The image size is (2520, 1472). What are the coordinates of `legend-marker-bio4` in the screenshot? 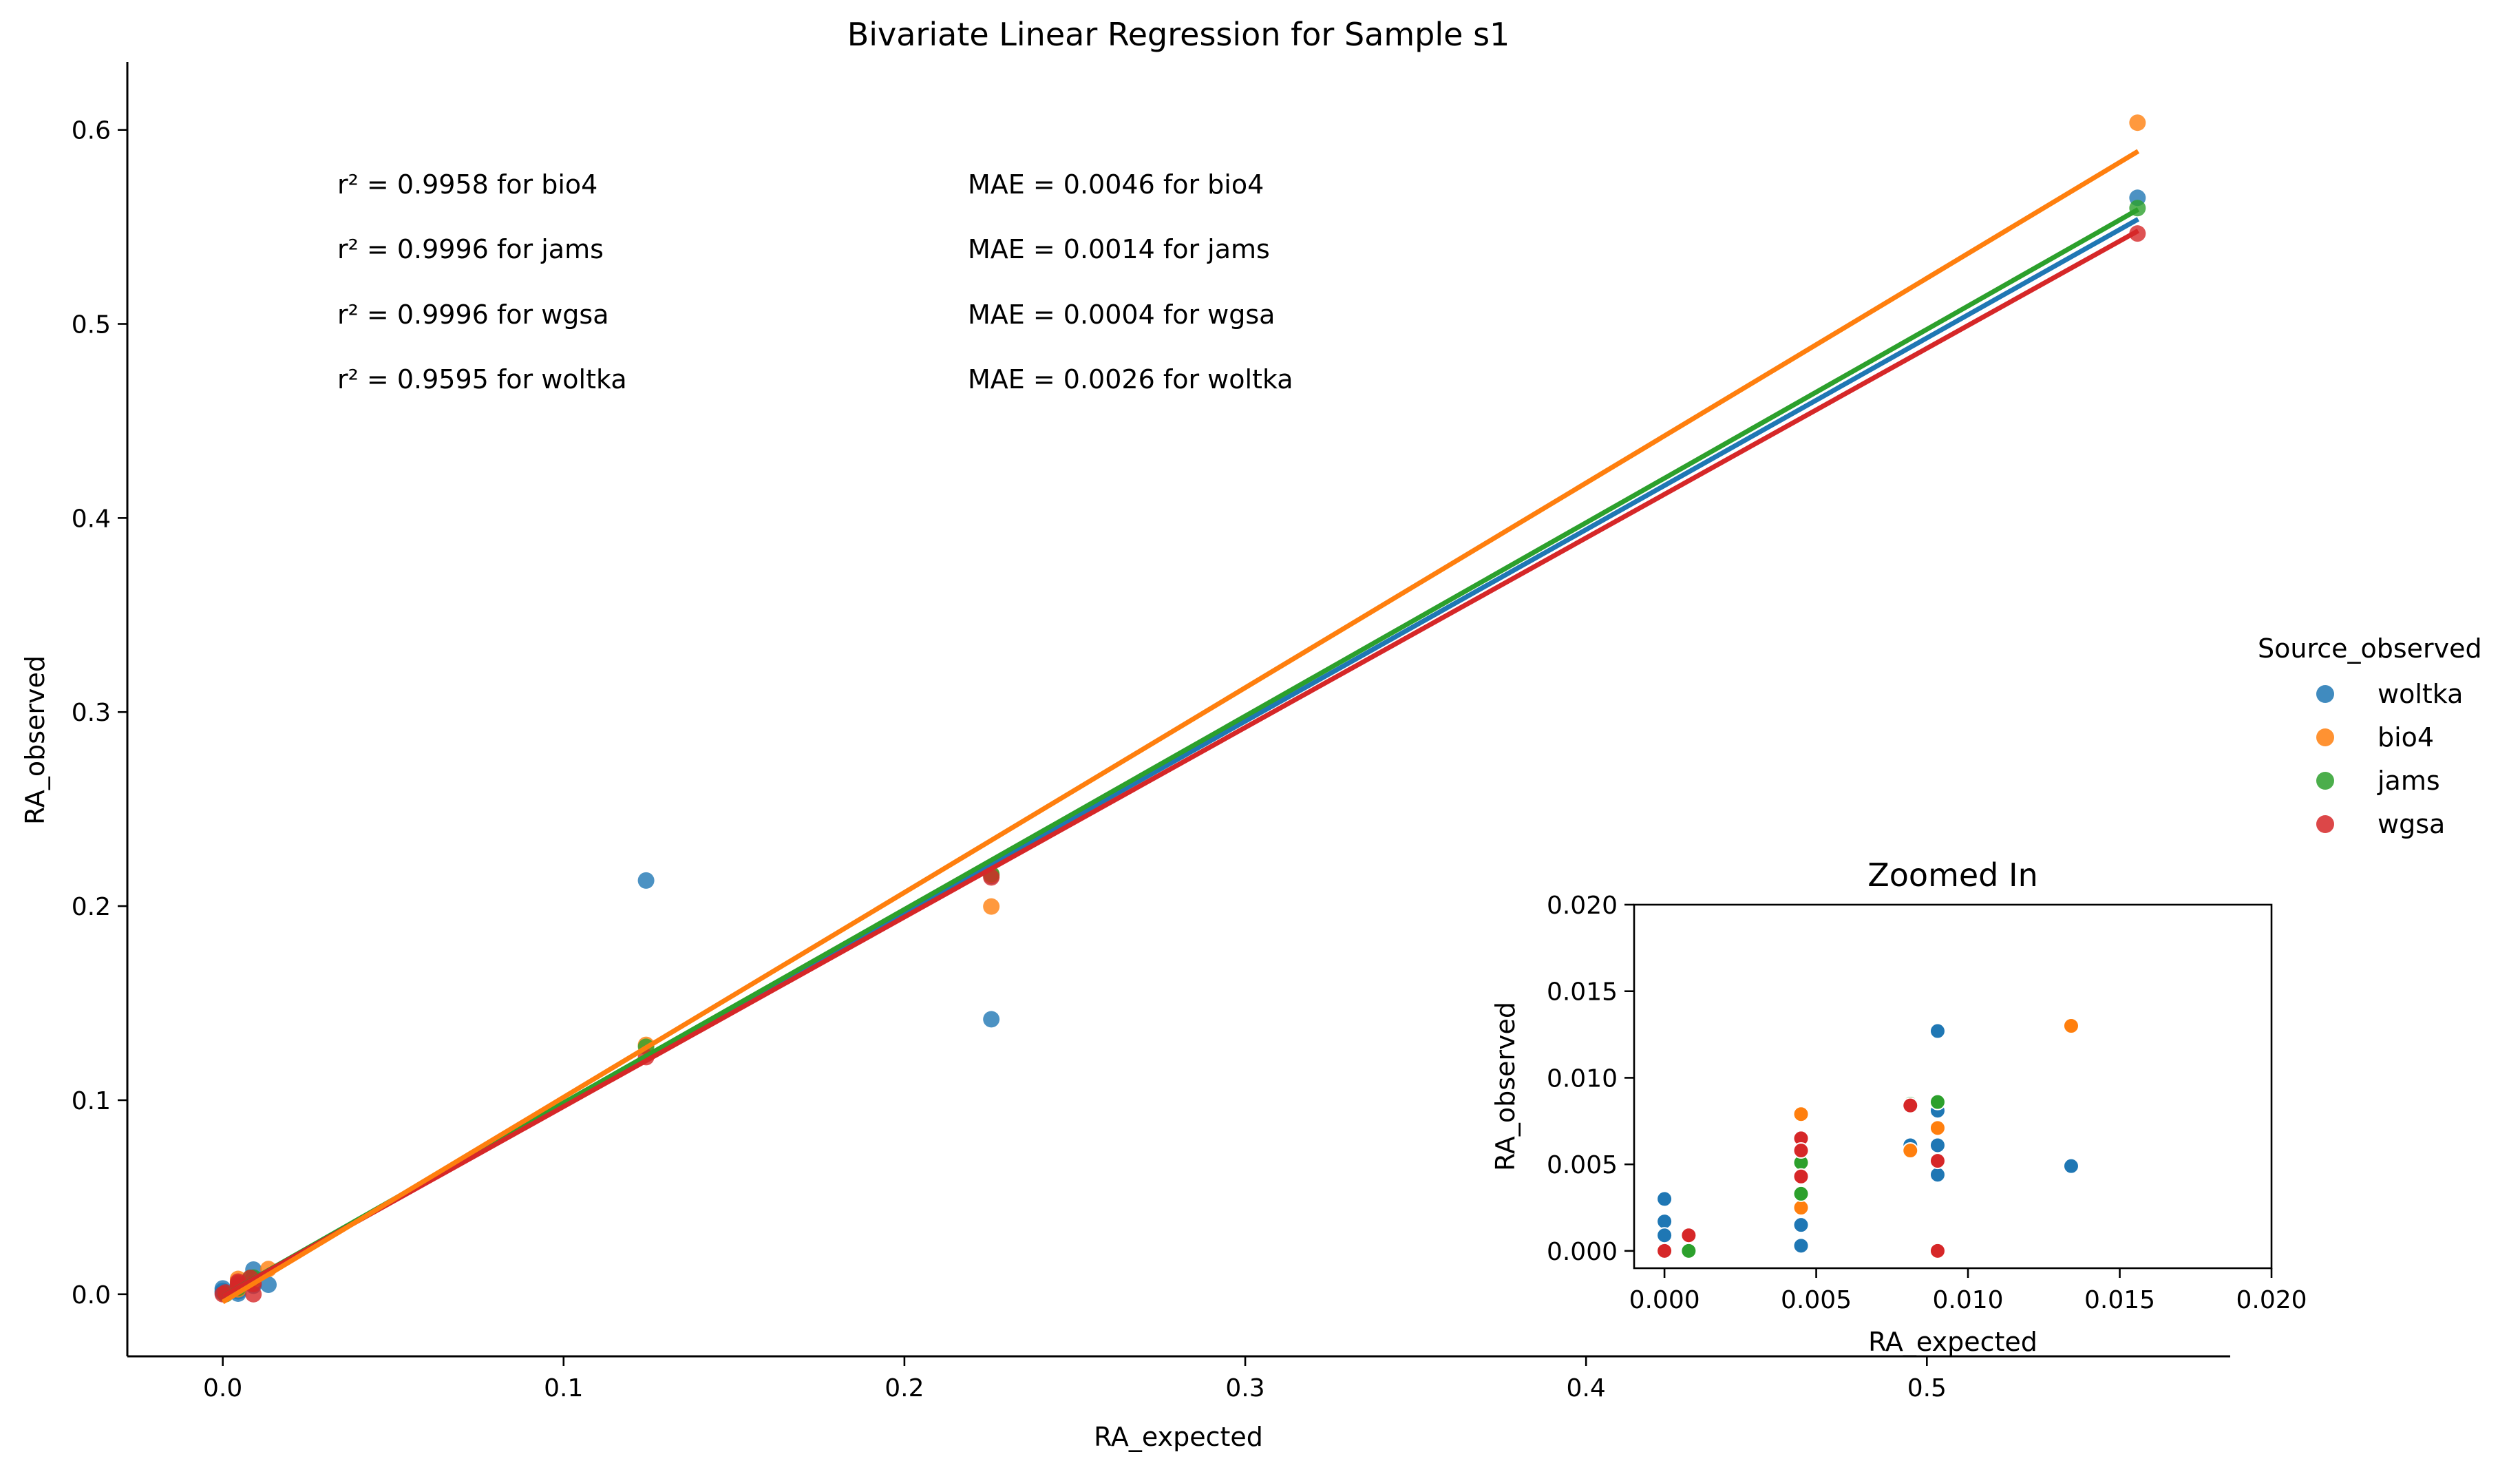 It's located at (2325, 737).